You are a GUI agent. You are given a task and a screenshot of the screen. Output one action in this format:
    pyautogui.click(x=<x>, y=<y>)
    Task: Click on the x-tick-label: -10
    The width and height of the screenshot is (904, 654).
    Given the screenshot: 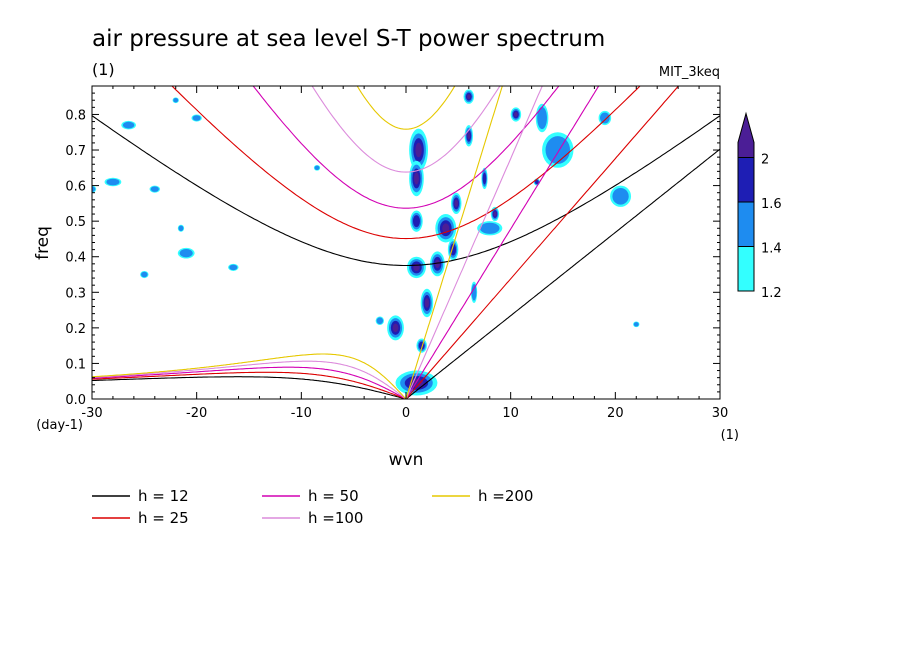 What is the action you would take?
    pyautogui.click(x=301, y=413)
    